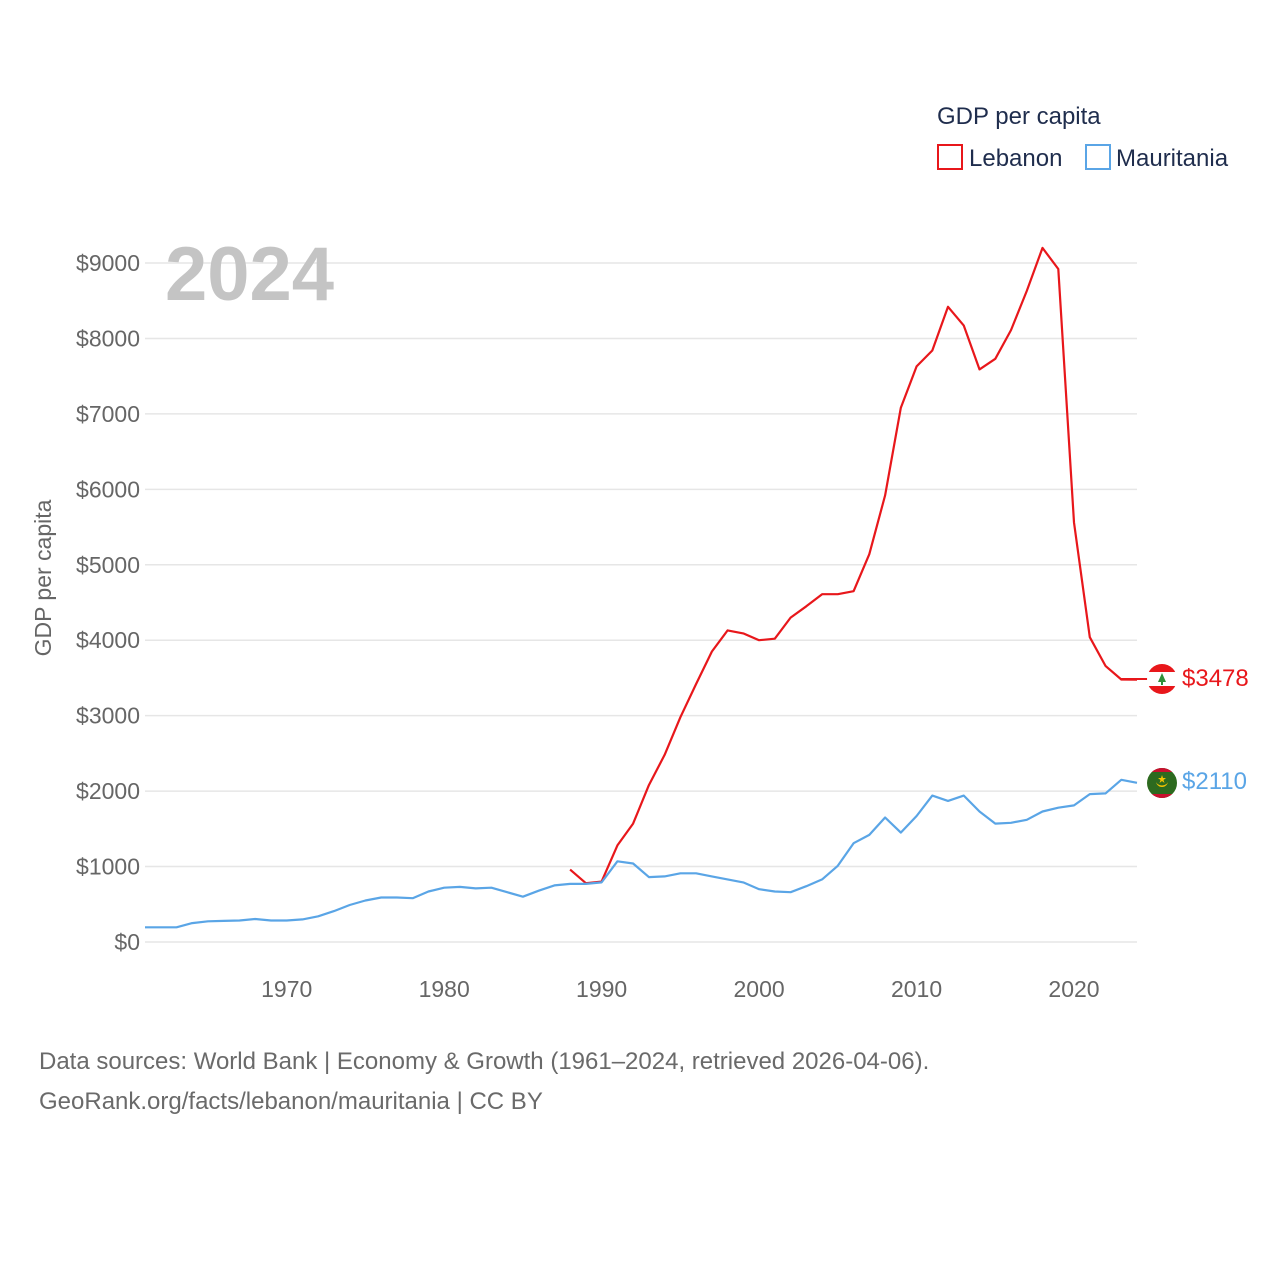 This screenshot has width=1280, height=1280. What do you see at coordinates (108, 565) in the screenshot?
I see `y-tick-label: $5000` at bounding box center [108, 565].